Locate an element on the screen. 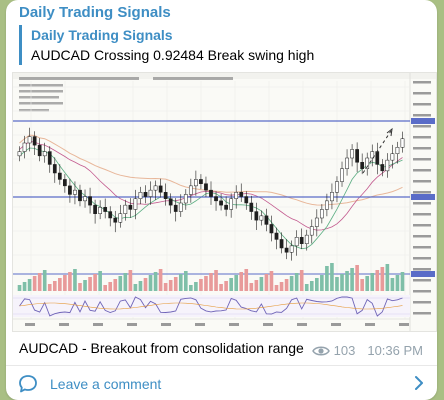 The width and height of the screenshot is (444, 400). channel-name: Daily Trading Signals is located at coordinates (95, 12).